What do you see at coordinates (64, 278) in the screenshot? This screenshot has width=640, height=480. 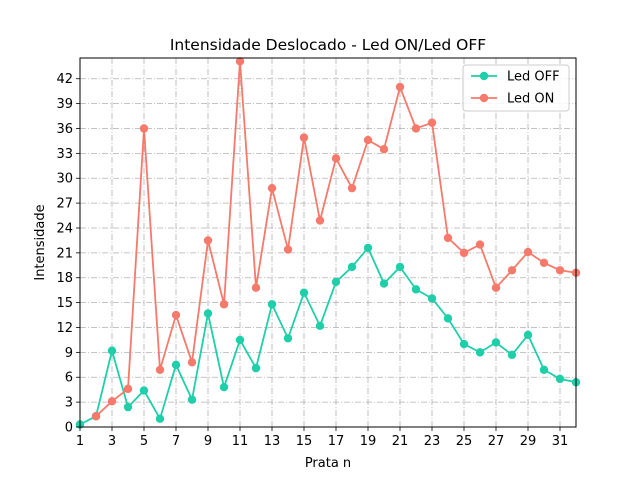 I see `y-tick-label: 18` at bounding box center [64, 278].